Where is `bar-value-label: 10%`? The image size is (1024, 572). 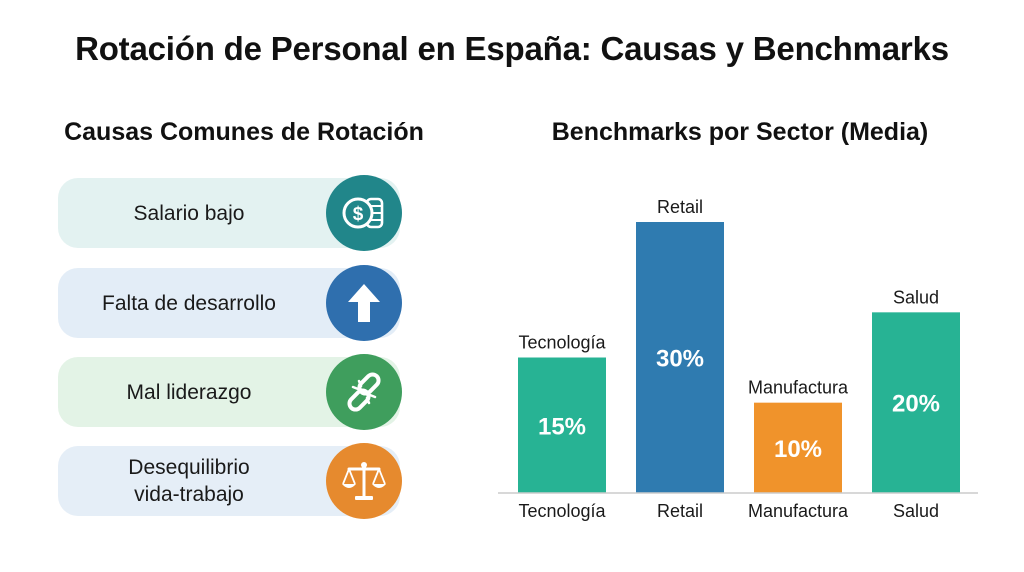
bar-value-label: 10% is located at coordinates (798, 449).